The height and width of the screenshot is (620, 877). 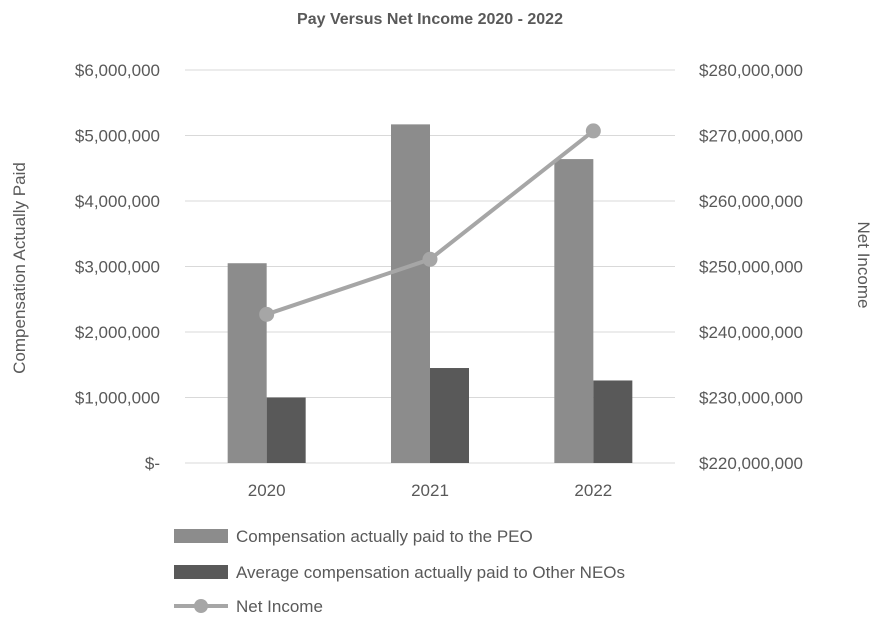 I want to click on left-tick-label: $4,000,000, so click(x=117, y=201).